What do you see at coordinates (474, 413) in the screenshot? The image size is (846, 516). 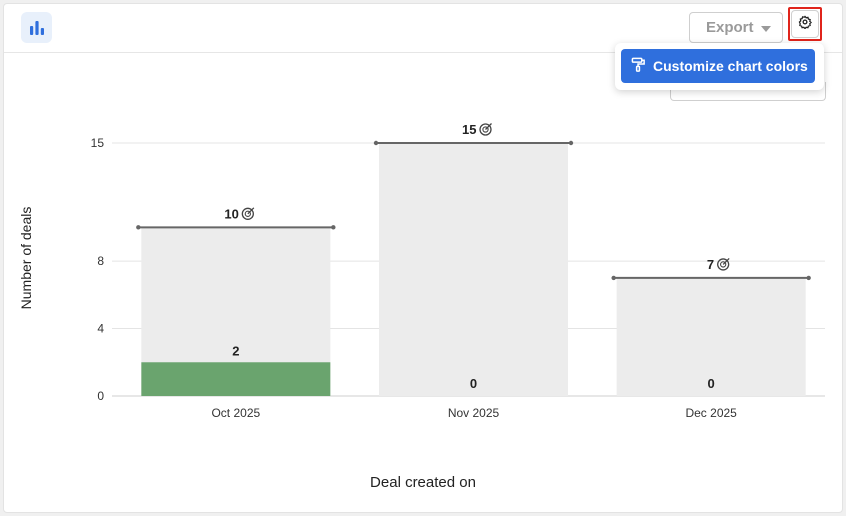 I see `x-tick-label: Nov 2025` at bounding box center [474, 413].